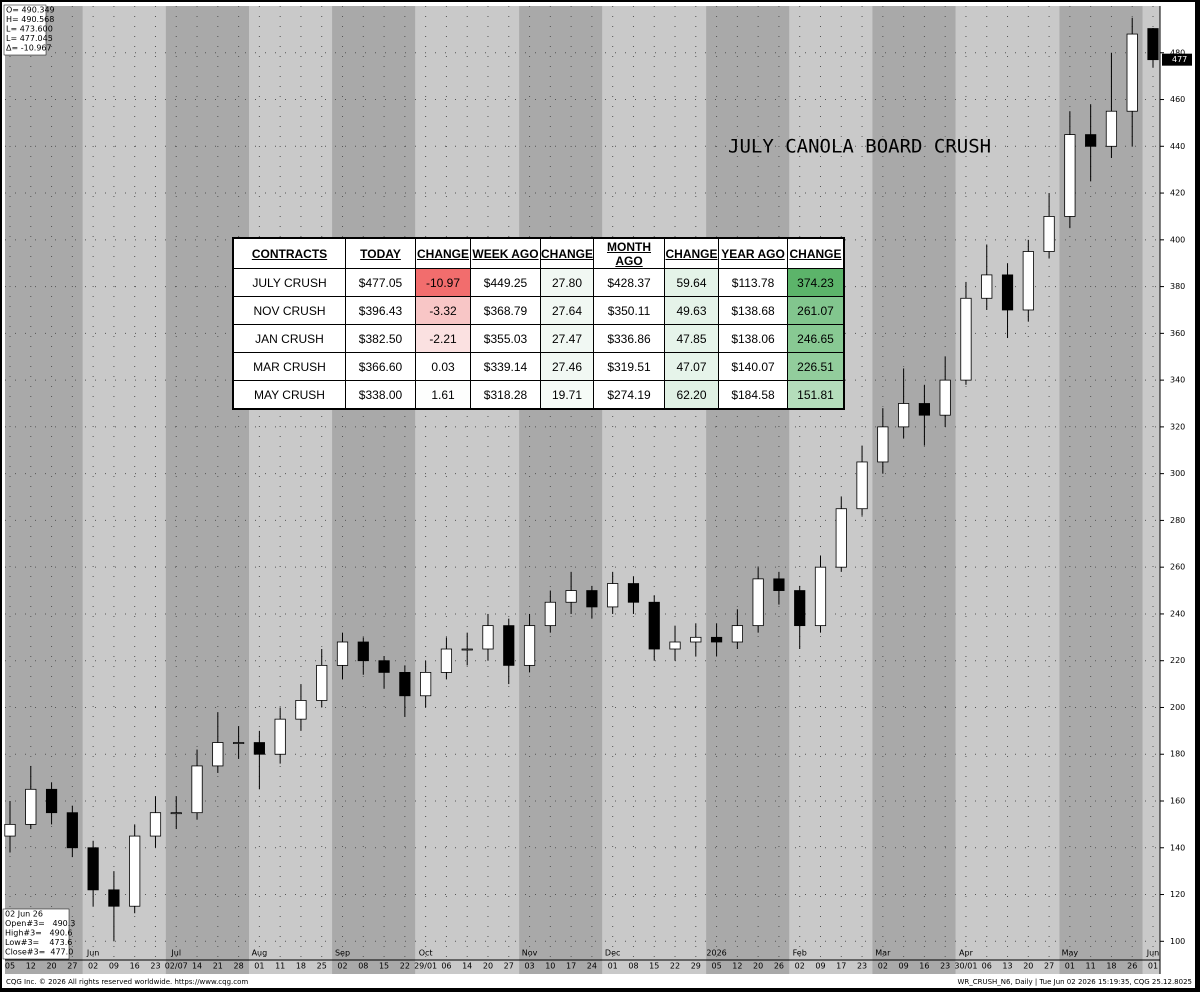 Image resolution: width=1200 pixels, height=992 pixels. I want to click on x-tick-label: 27, so click(509, 966).